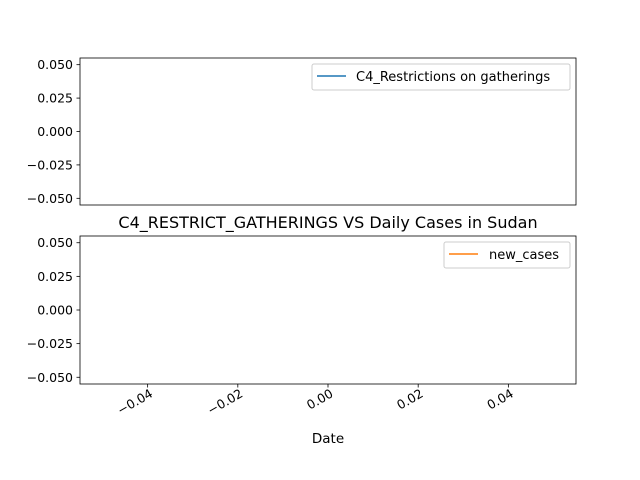 The width and height of the screenshot is (640, 480). I want to click on bottom-y-tick-label: −0.025, so click(50, 343).